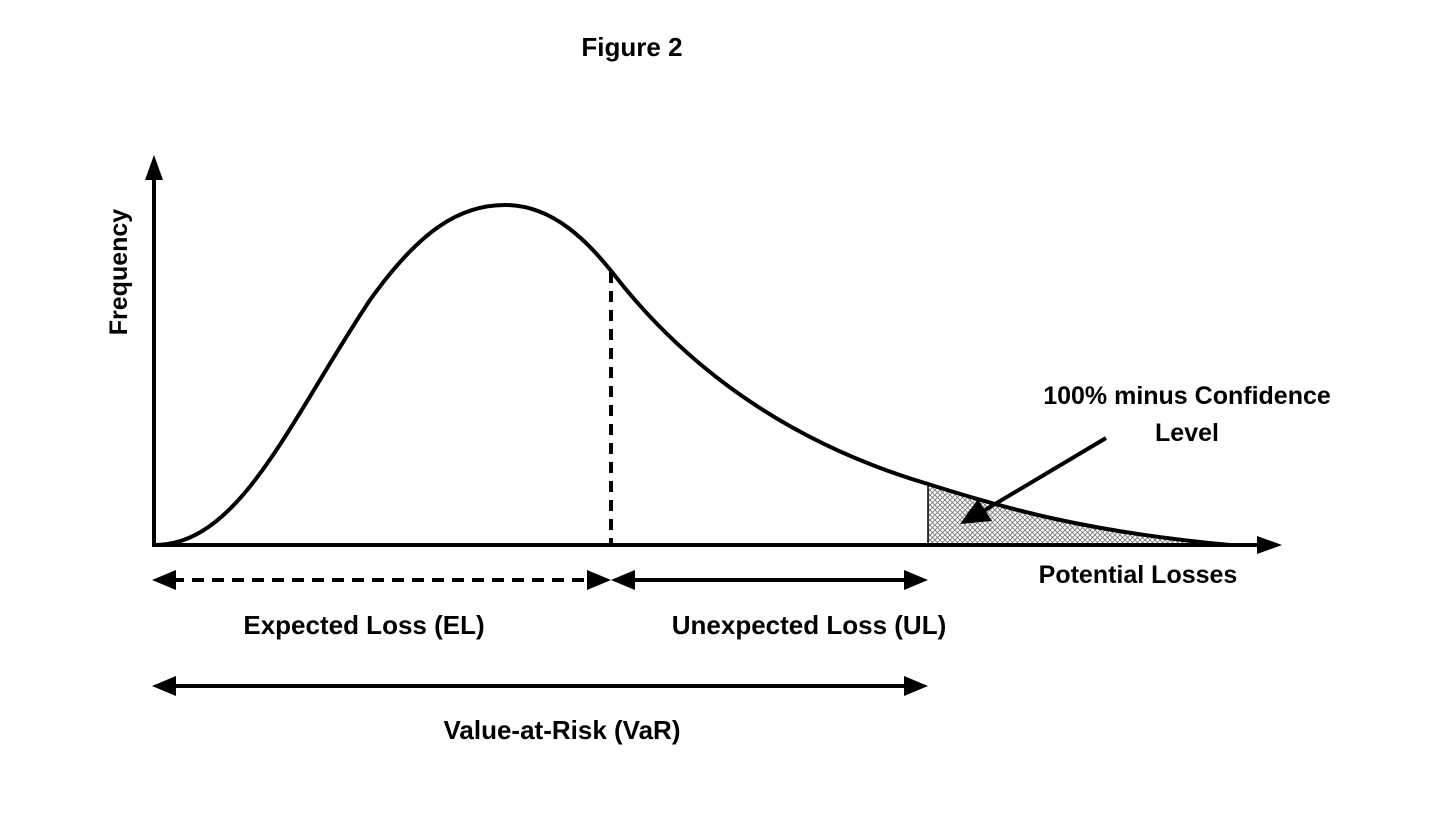  I want to click on unexpected-loss-label: Unexpected Loss (UL), so click(809, 625).